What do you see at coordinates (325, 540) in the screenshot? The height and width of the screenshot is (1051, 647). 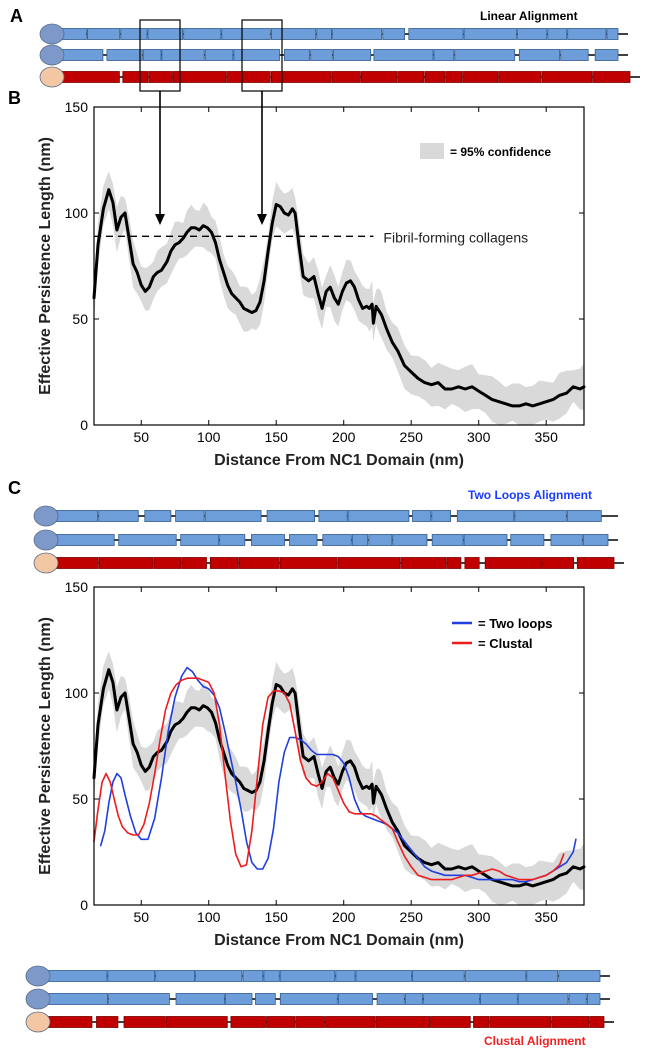 I see `track-c2` at bounding box center [325, 540].